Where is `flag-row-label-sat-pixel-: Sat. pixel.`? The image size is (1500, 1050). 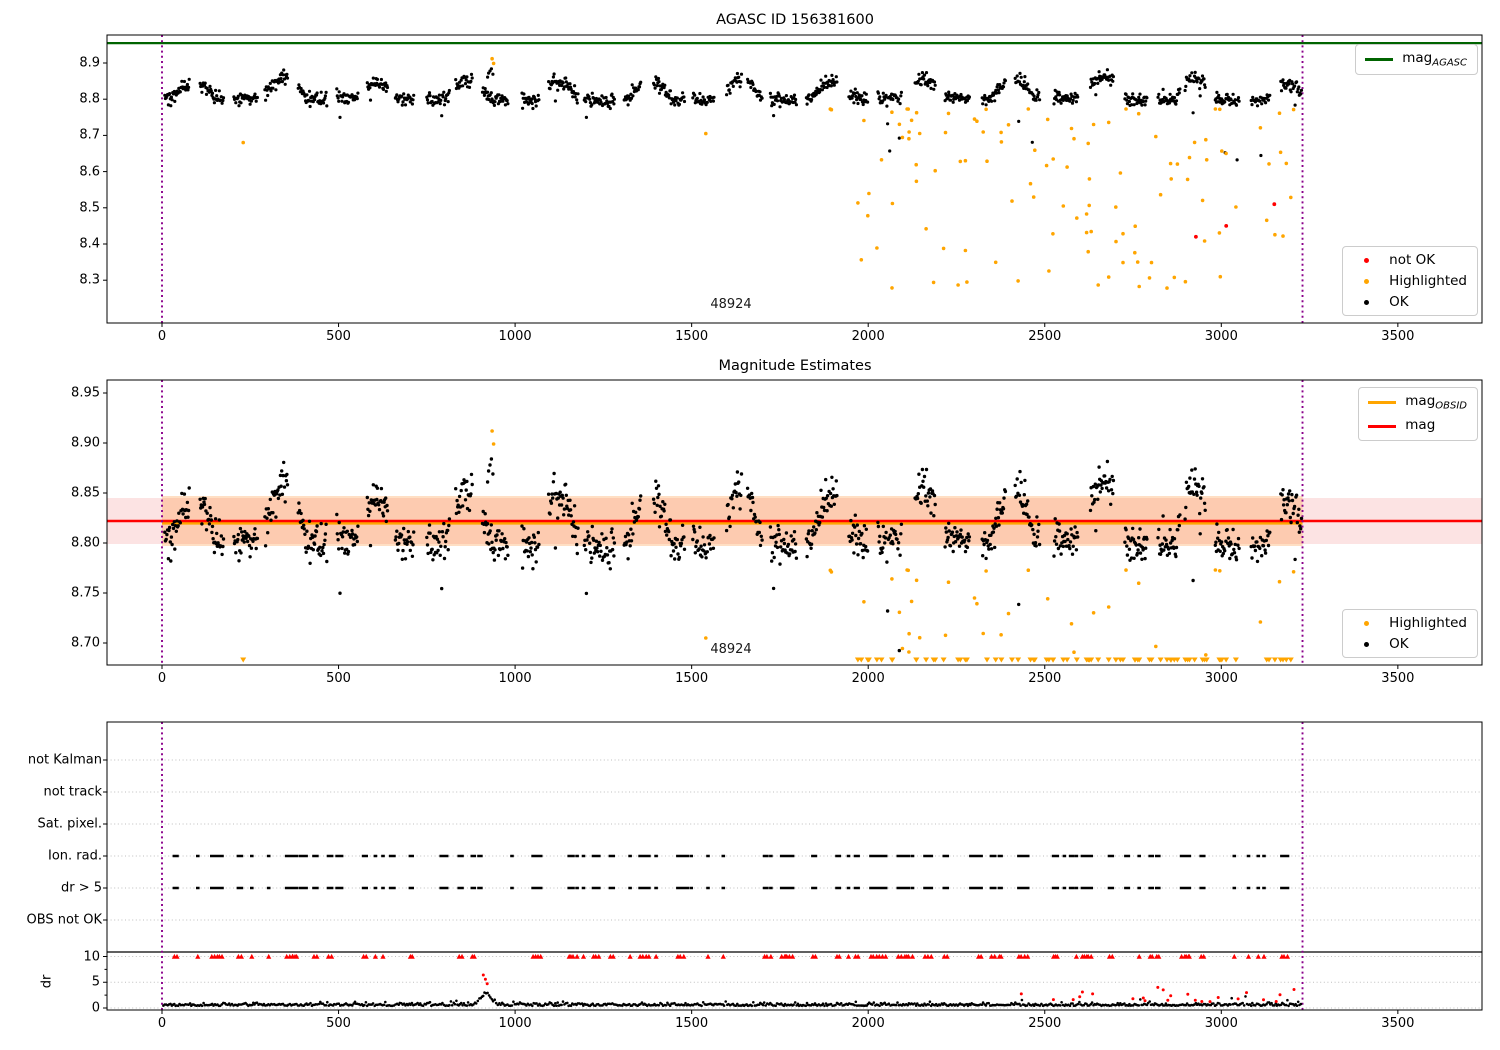 flag-row-label-sat-pixel-: Sat. pixel. is located at coordinates (69, 824).